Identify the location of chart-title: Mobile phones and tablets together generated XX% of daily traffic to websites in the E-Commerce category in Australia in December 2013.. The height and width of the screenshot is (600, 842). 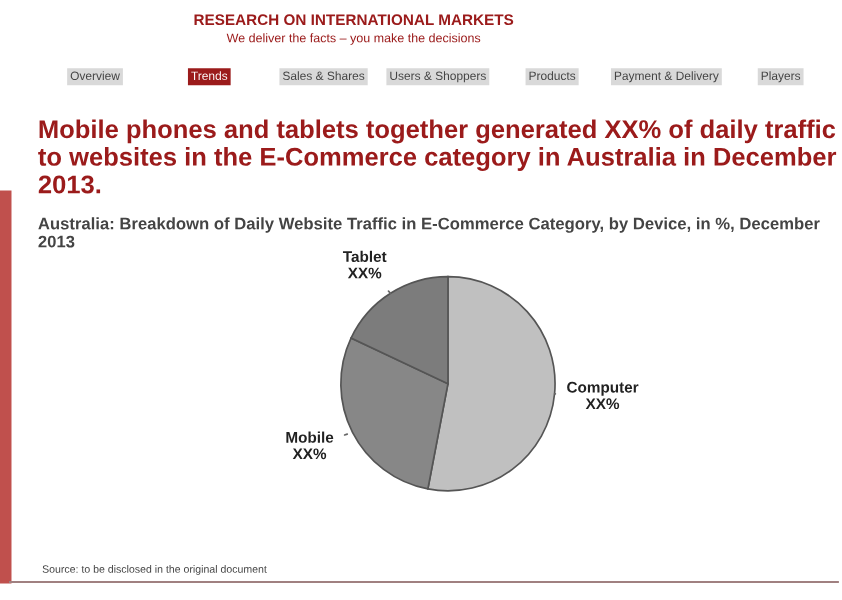
(437, 156).